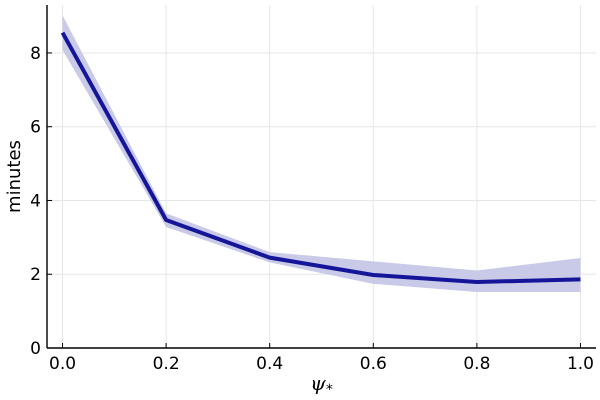 The image size is (600, 400). What do you see at coordinates (35, 201) in the screenshot?
I see `y-tick-label-2: 4` at bounding box center [35, 201].